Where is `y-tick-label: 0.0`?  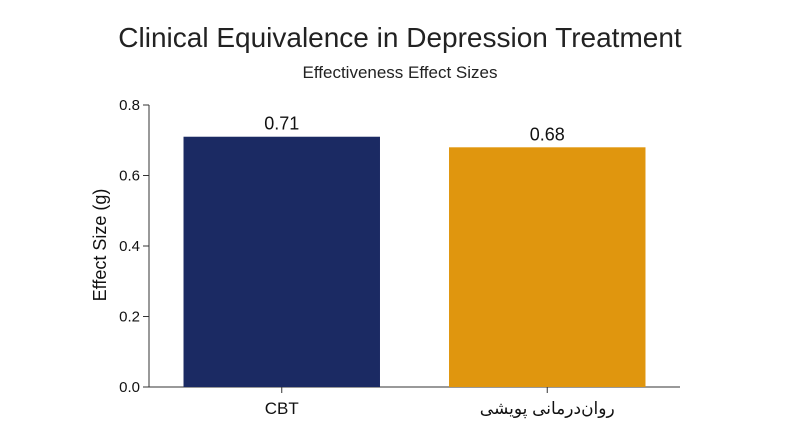 y-tick-label: 0.0 is located at coordinates (129, 387).